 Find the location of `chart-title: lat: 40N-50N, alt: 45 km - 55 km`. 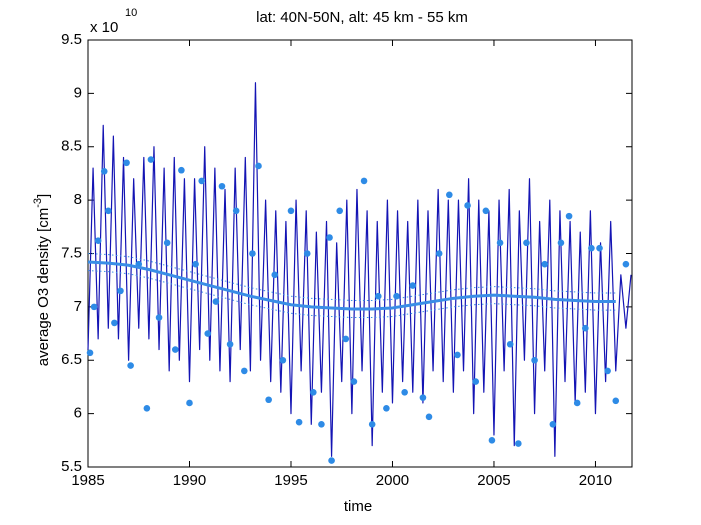

chart-title: lat: 40N-50N, alt: 45 km - 55 km is located at coordinates (362, 17).